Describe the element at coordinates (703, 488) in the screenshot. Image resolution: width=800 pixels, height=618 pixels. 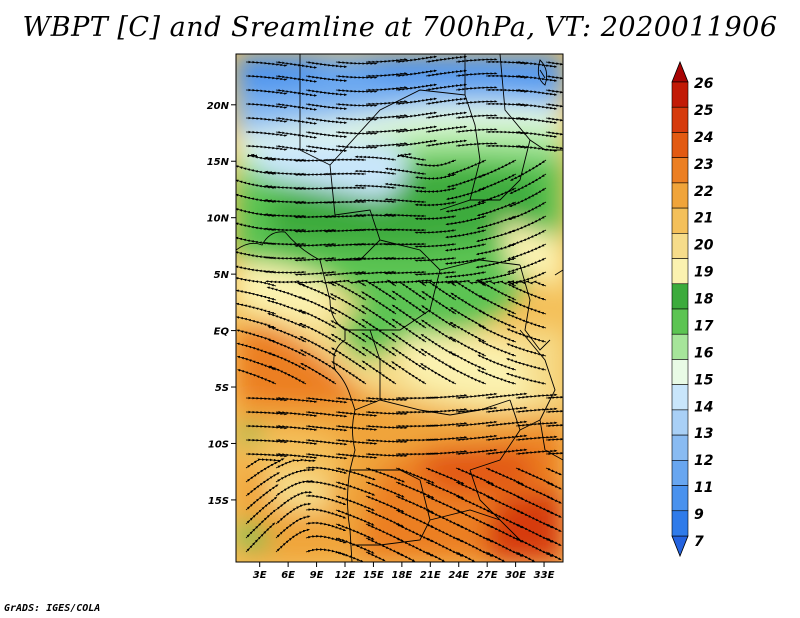
I see `colorbar-label: 11` at that location.